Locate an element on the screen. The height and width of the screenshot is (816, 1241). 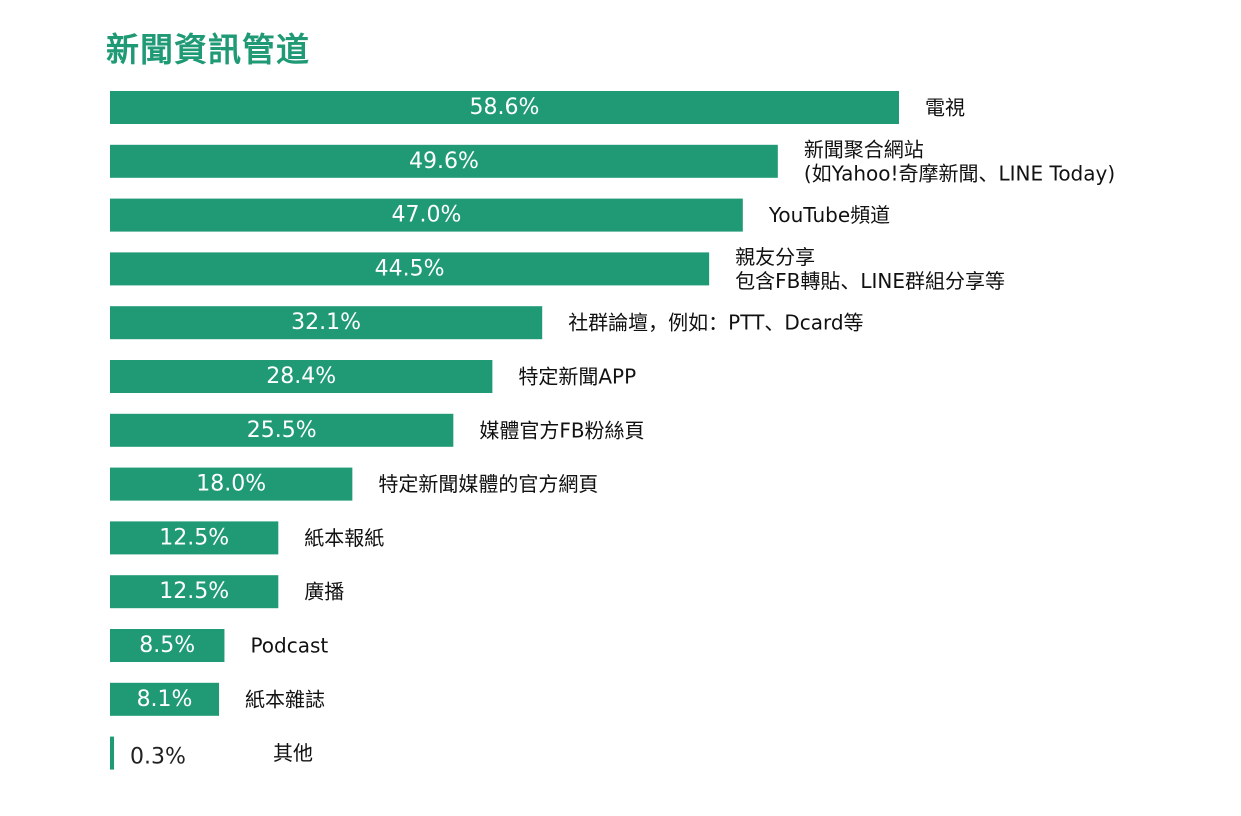
category-label-line: 新聞聚合網站 is located at coordinates (864, 149).